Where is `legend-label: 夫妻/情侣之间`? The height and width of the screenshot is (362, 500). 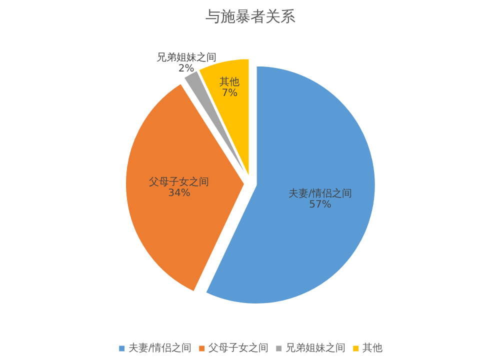
legend-label: 夫妻/情侣之间 is located at coordinates (160, 348).